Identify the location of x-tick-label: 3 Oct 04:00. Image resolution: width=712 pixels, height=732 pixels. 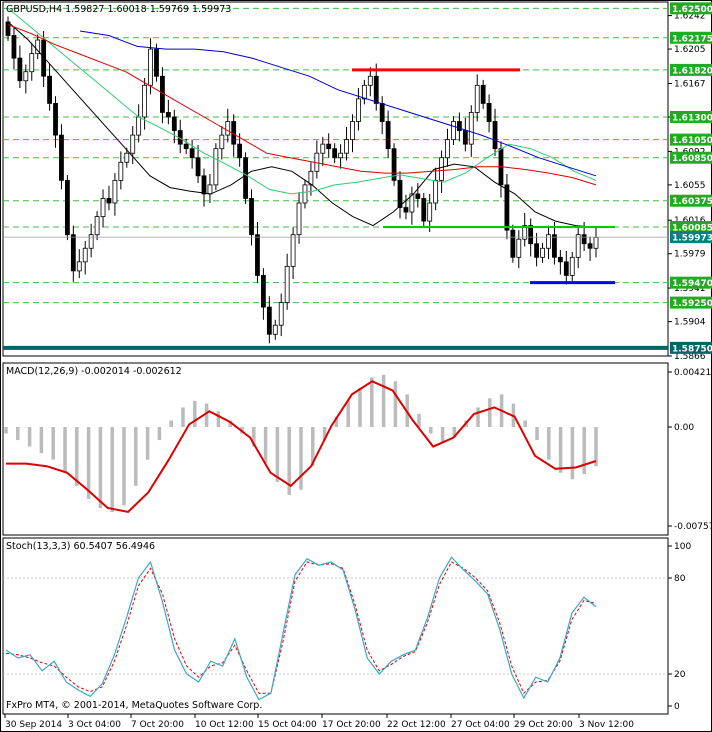
(94, 725).